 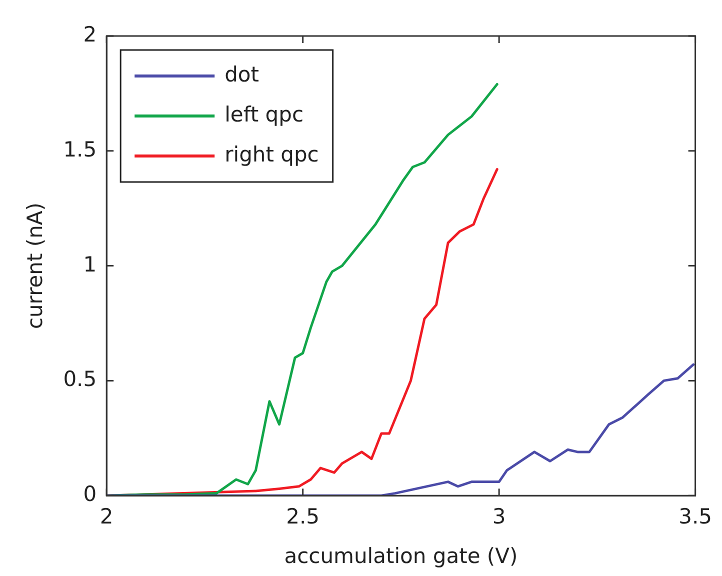 I want to click on y-tick-label: 0, so click(x=90, y=494).